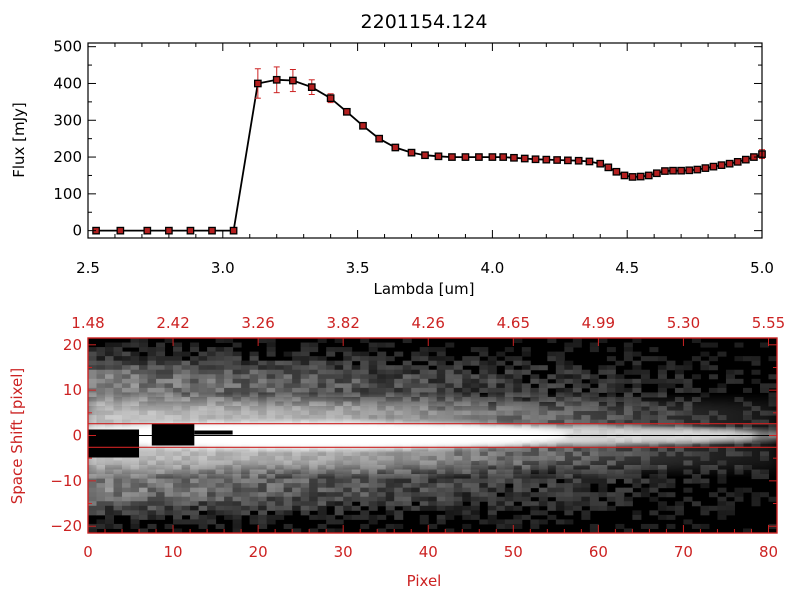 The image size is (800, 600). What do you see at coordinates (424, 581) in the screenshot?
I see `image-x-axis-label: Pixel` at bounding box center [424, 581].